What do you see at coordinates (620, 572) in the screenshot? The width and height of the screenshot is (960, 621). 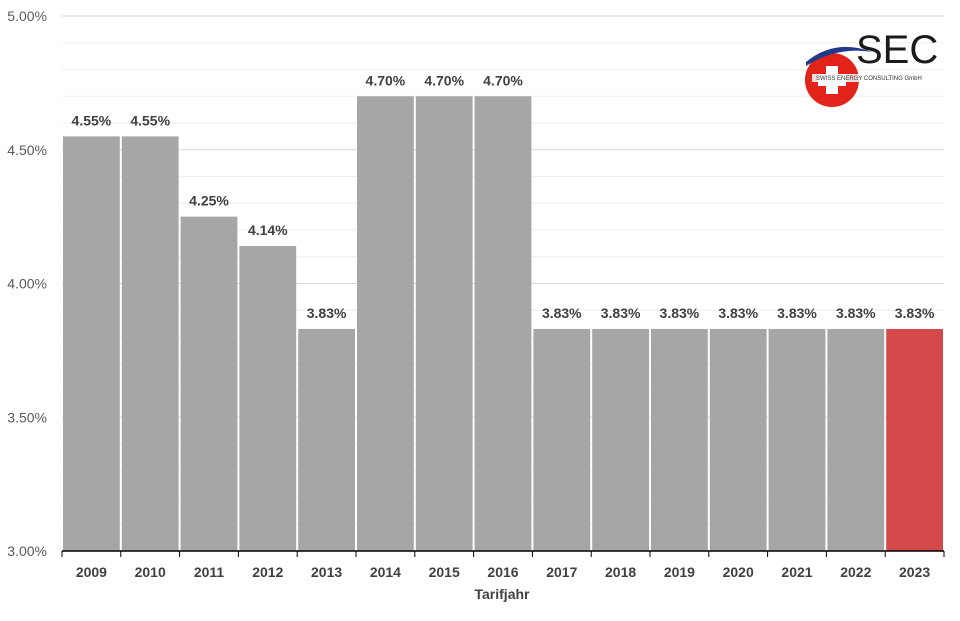 I see `x-tick-label: 2018` at bounding box center [620, 572].